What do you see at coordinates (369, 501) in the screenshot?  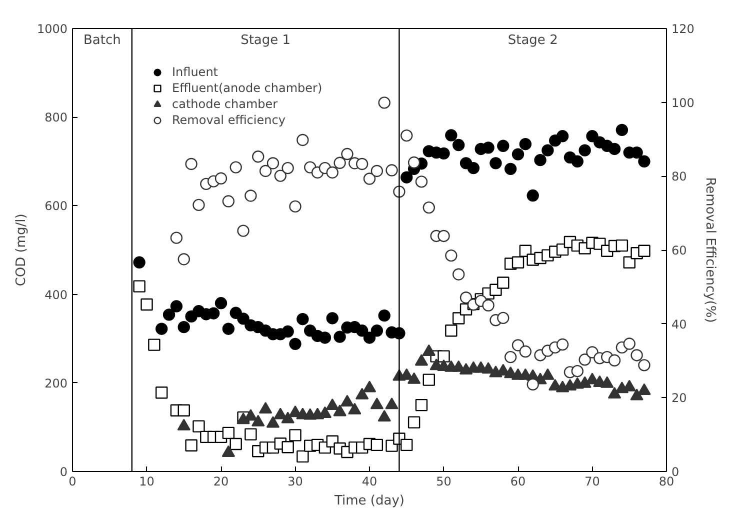 I see `x-axis-title: Time (day)` at bounding box center [369, 501].